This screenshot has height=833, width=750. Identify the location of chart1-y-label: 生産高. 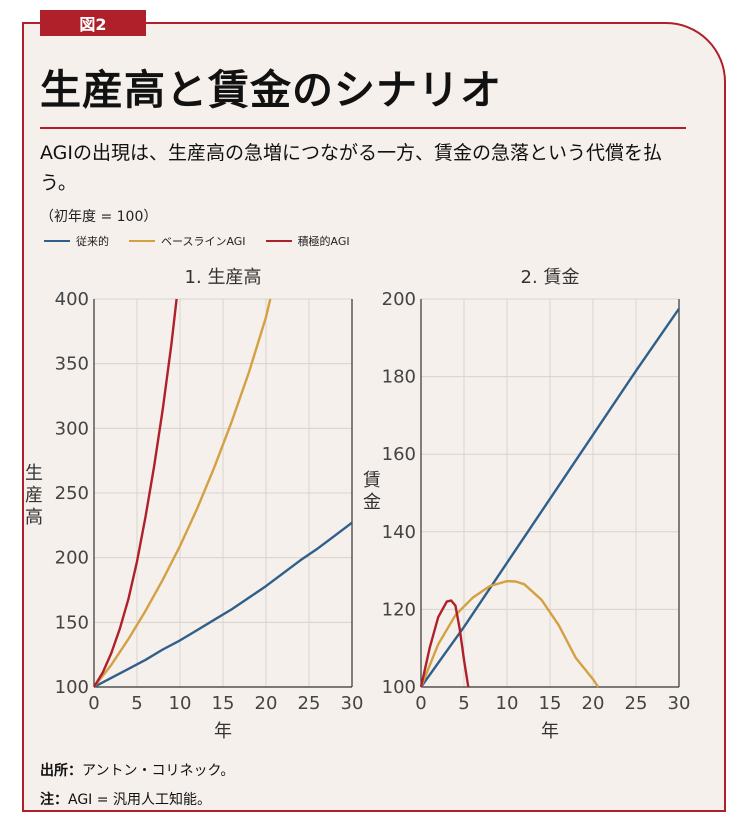
(34, 495).